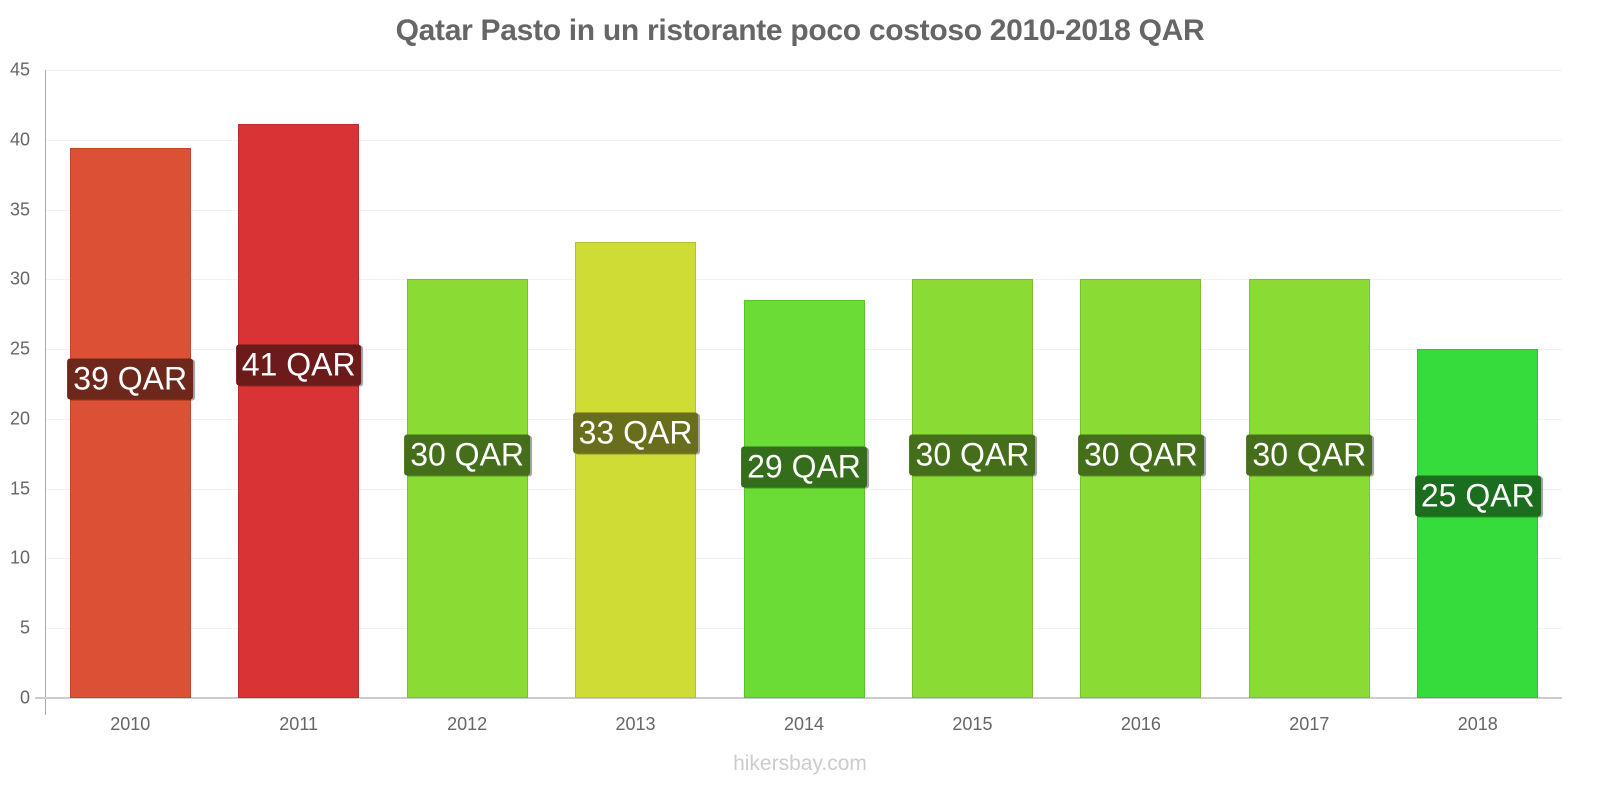 This screenshot has height=800, width=1600. What do you see at coordinates (972, 724) in the screenshot?
I see `x-tick-label: 2015` at bounding box center [972, 724].